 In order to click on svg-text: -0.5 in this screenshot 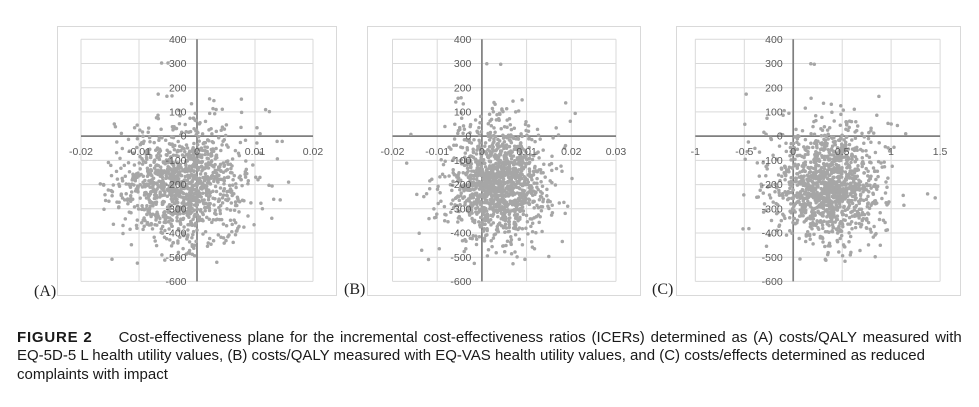, I will do `click(744, 152)`.